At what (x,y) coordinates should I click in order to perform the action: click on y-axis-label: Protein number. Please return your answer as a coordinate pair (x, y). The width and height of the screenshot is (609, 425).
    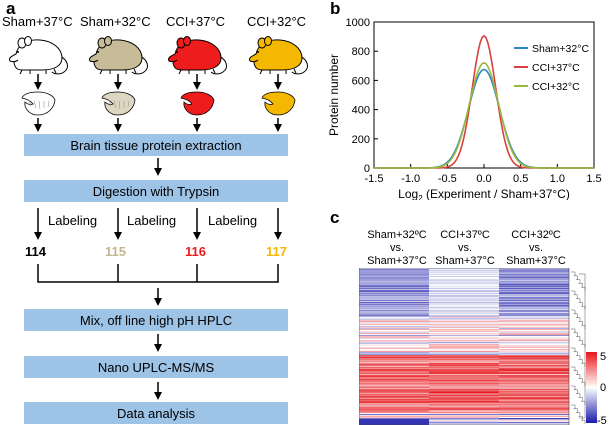
    Looking at the image, I should click on (334, 95).